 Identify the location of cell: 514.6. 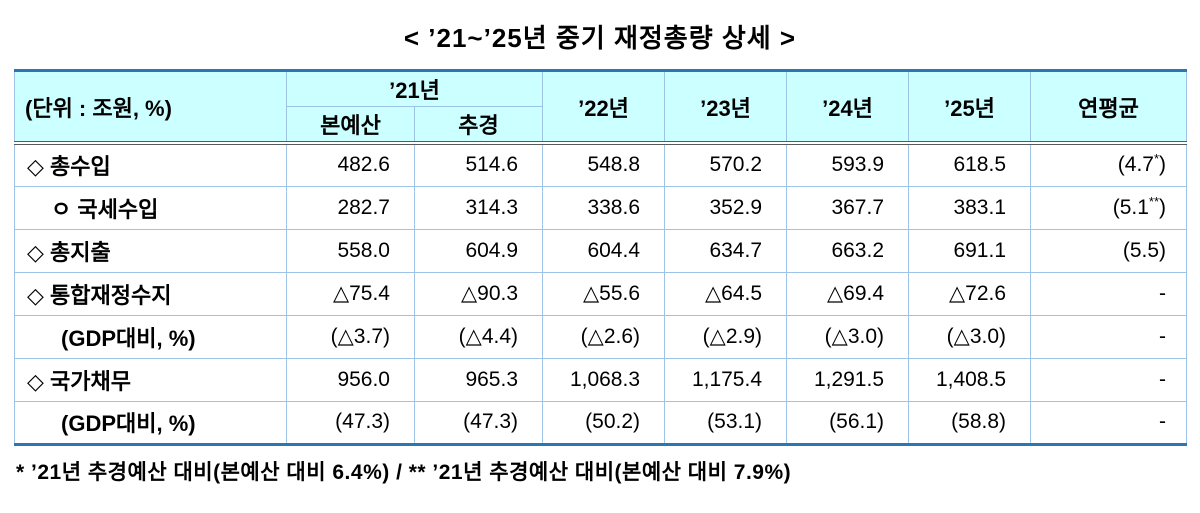
(478, 164).